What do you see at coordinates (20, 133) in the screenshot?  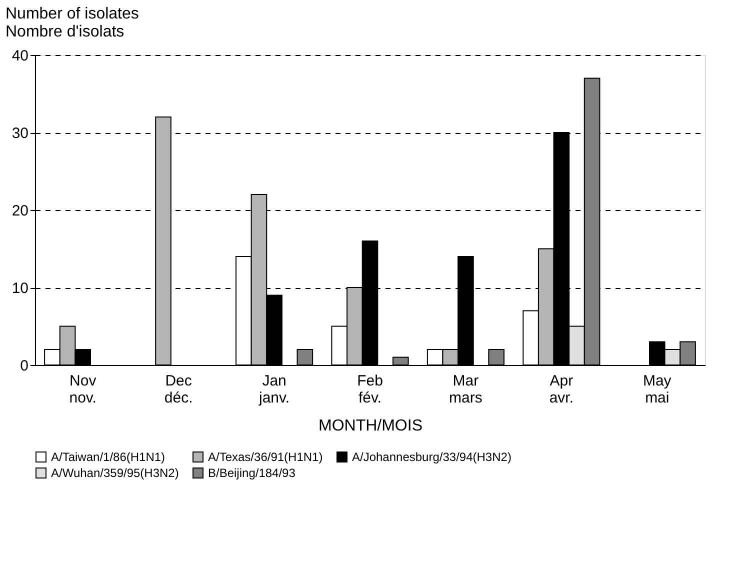 I see `y-tick-label: 30` at bounding box center [20, 133].